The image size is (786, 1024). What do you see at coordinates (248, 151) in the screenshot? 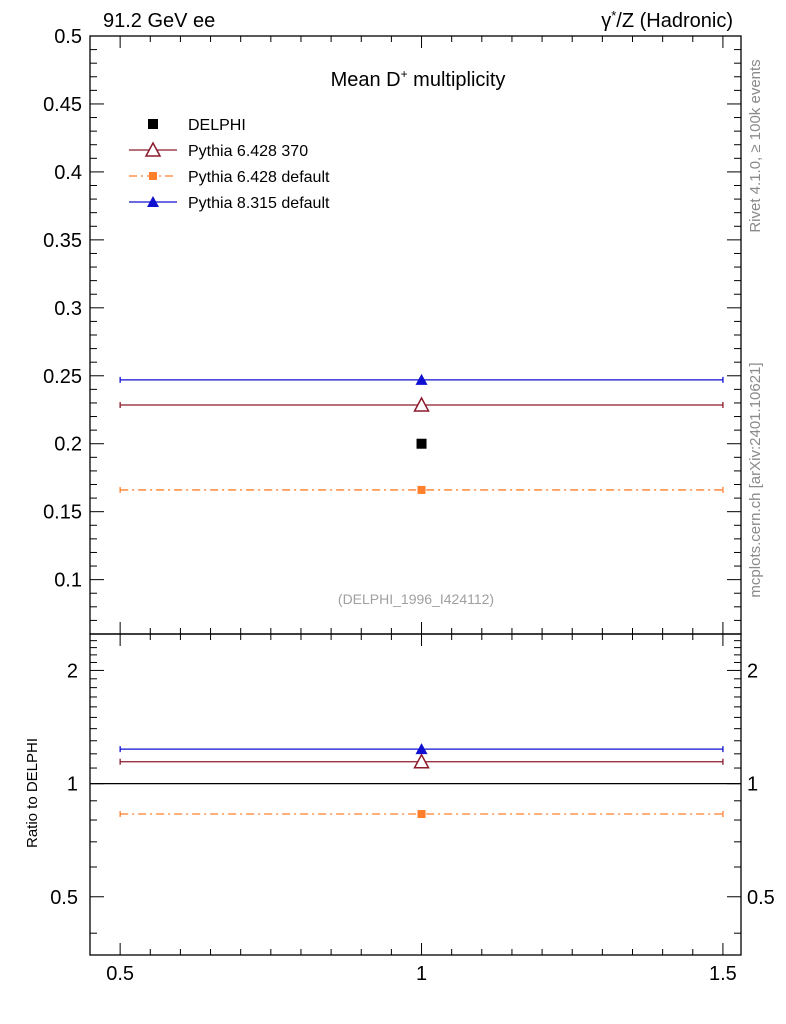
I see `legend-label: Pythia 6.428 370` at bounding box center [248, 151].